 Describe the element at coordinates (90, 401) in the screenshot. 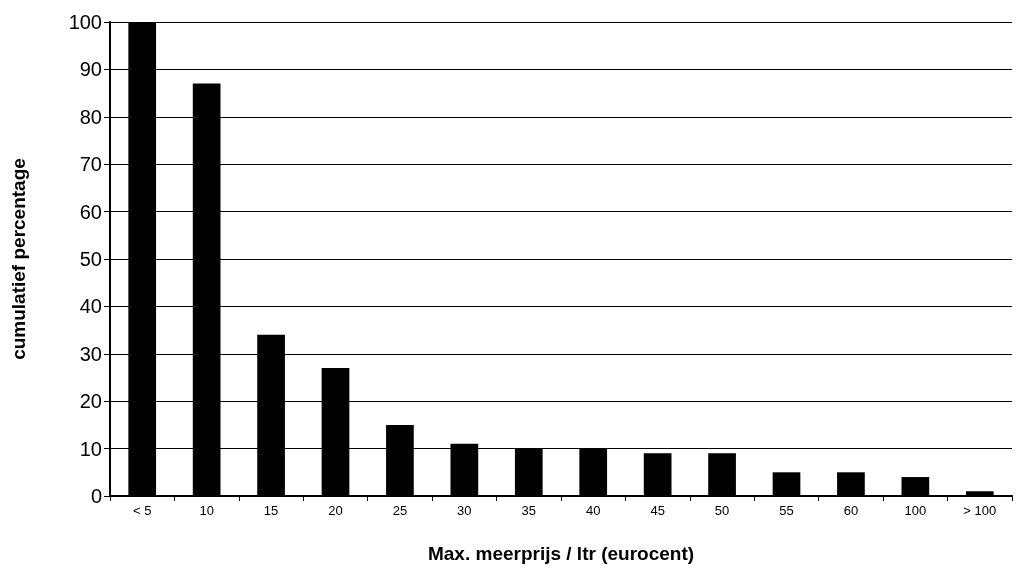

I see `y-tick-label: 20` at that location.